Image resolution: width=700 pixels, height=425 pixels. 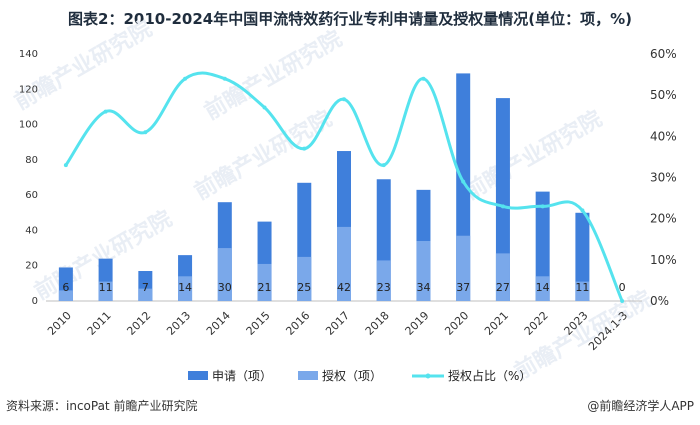 I want to click on y-right-tick-label: 40%, so click(x=663, y=136).